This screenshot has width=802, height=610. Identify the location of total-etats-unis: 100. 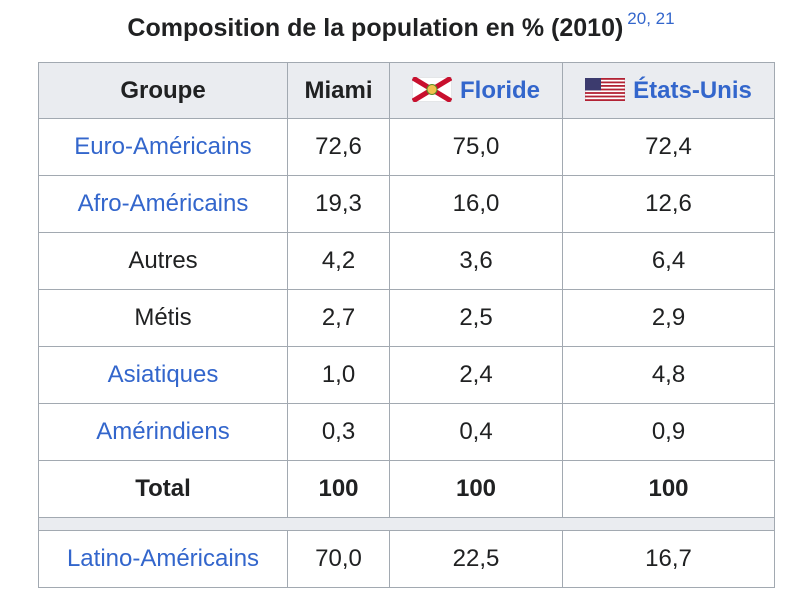
(668, 489).